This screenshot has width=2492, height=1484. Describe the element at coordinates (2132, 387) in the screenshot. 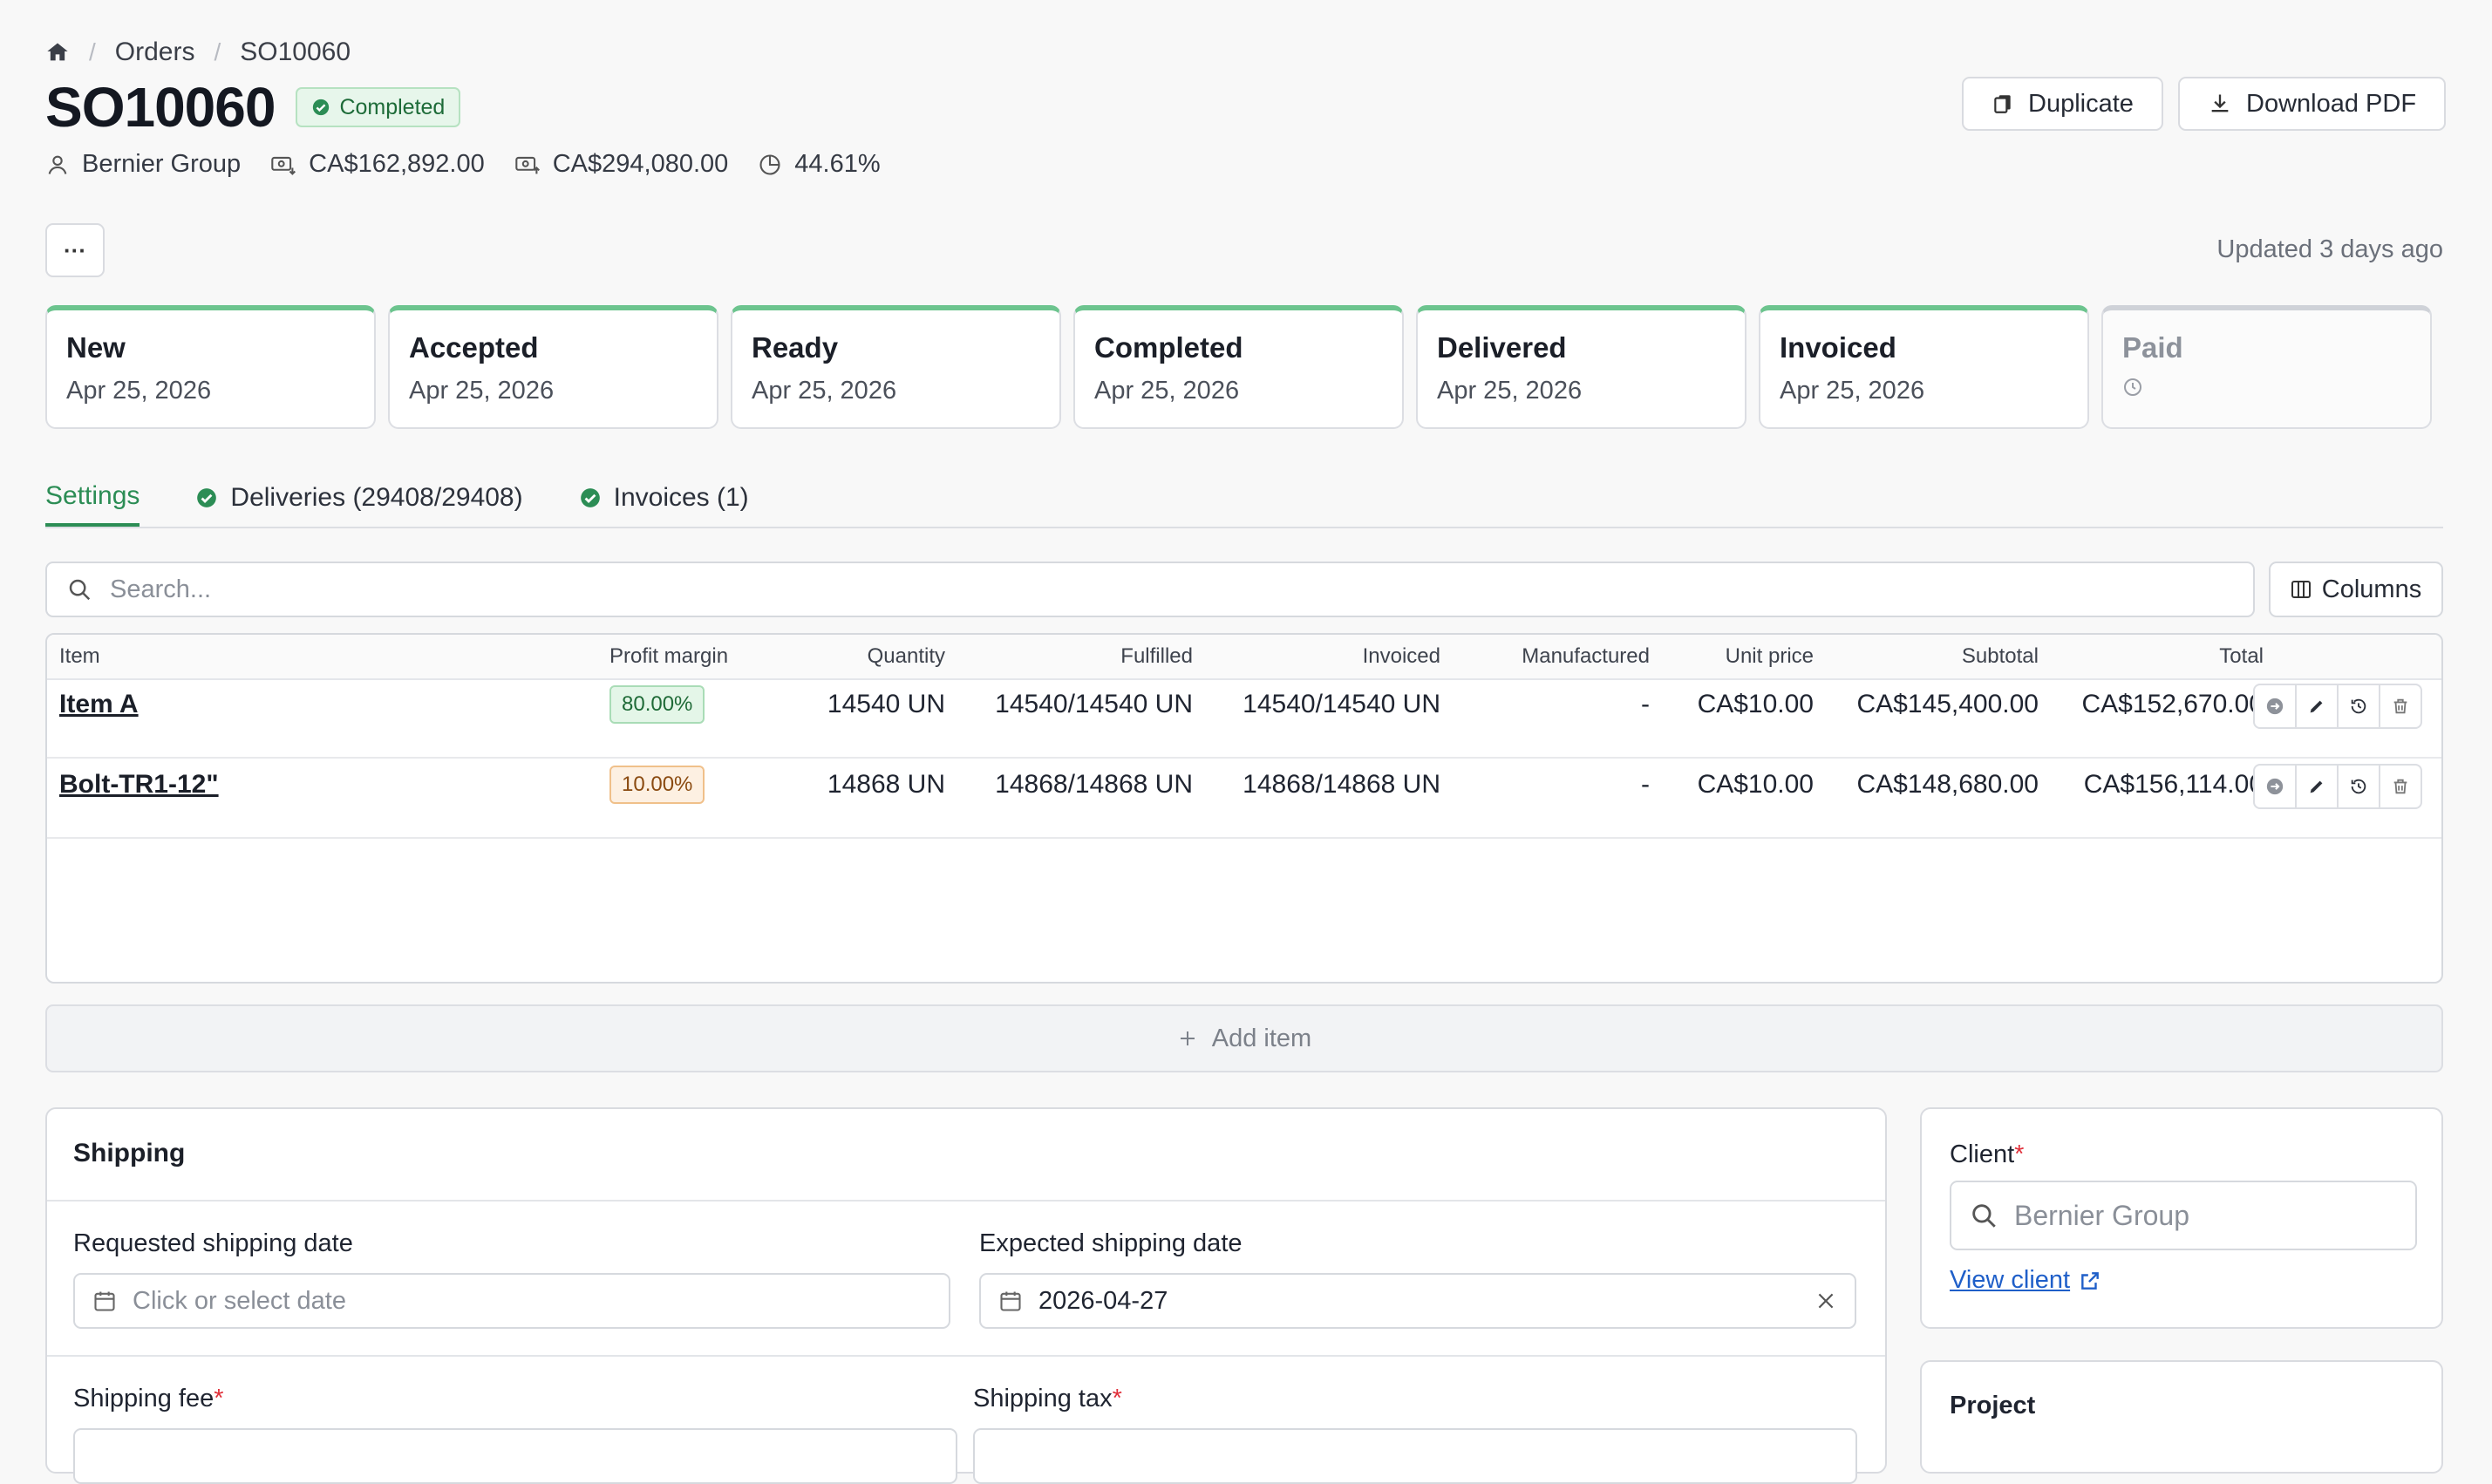

I see `clock-icon` at that location.